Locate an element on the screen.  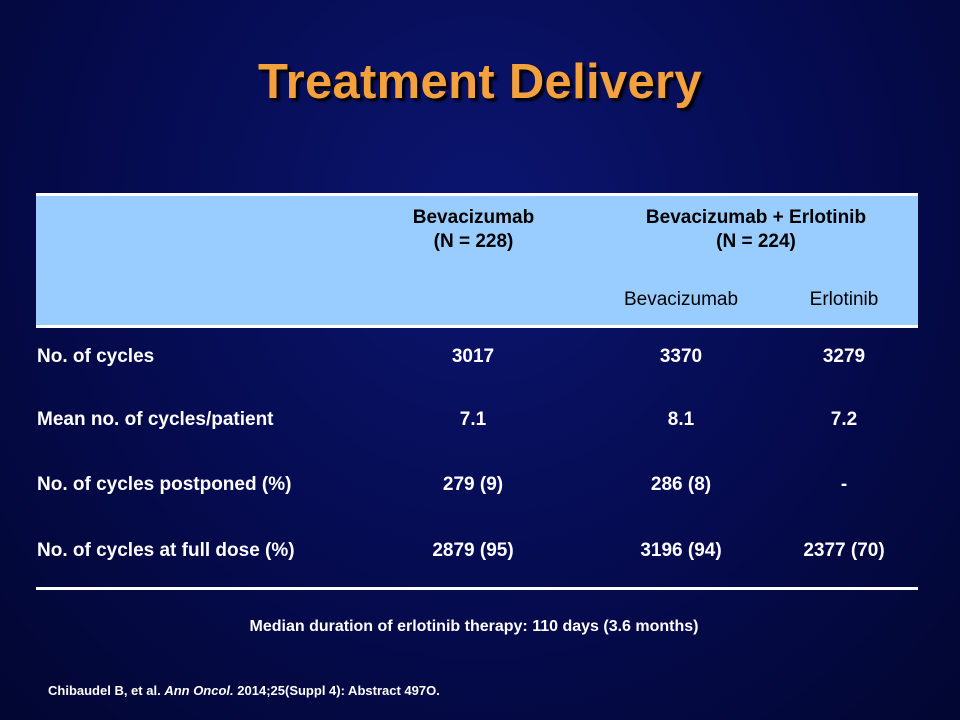
header-bevacizumab-arm: Bevacizumab (N = 228) is located at coordinates (473, 230).